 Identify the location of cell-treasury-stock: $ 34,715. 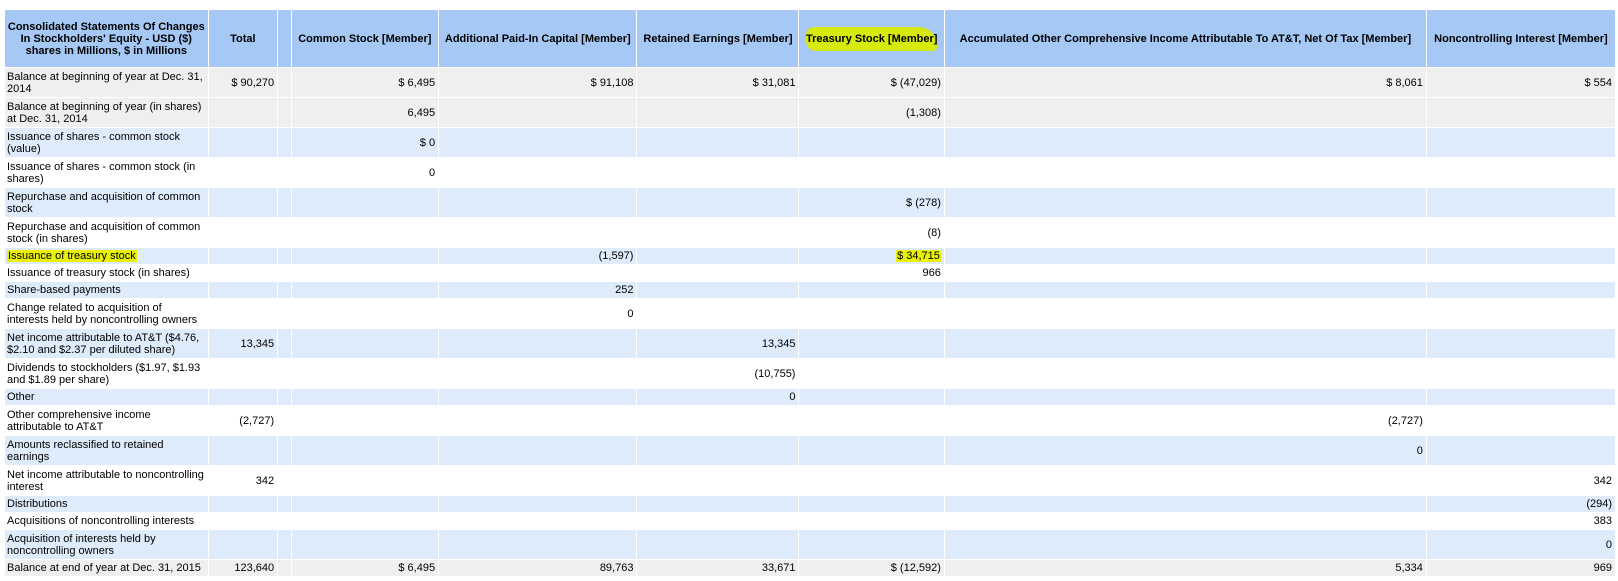
(871, 256).